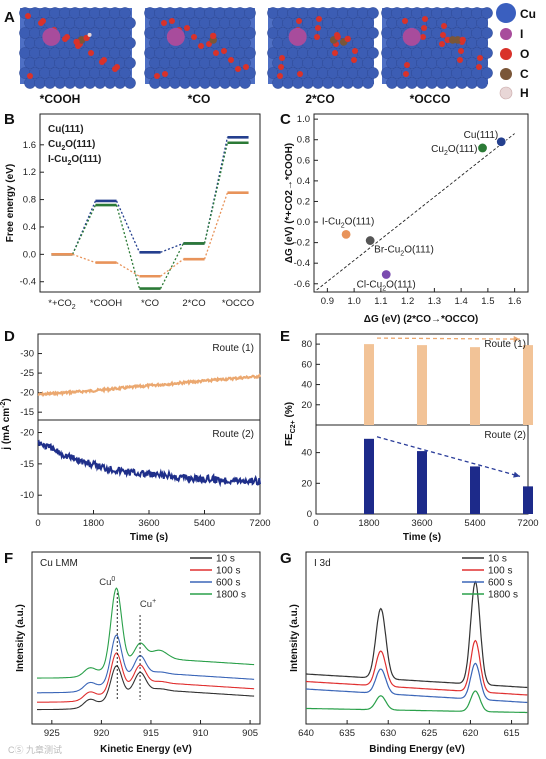 This screenshot has height=759, width=546. What do you see at coordinates (146, 664) in the screenshot?
I see `spectrum-600s` at bounding box center [146, 664].